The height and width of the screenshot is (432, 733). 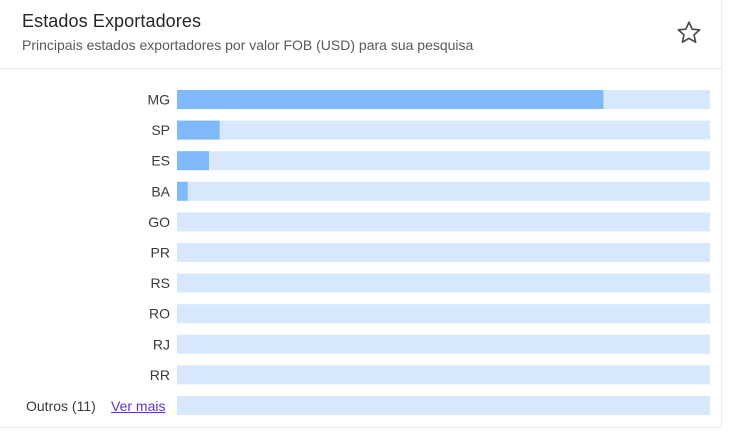 I want to click on category-label: MG, so click(x=158, y=100).